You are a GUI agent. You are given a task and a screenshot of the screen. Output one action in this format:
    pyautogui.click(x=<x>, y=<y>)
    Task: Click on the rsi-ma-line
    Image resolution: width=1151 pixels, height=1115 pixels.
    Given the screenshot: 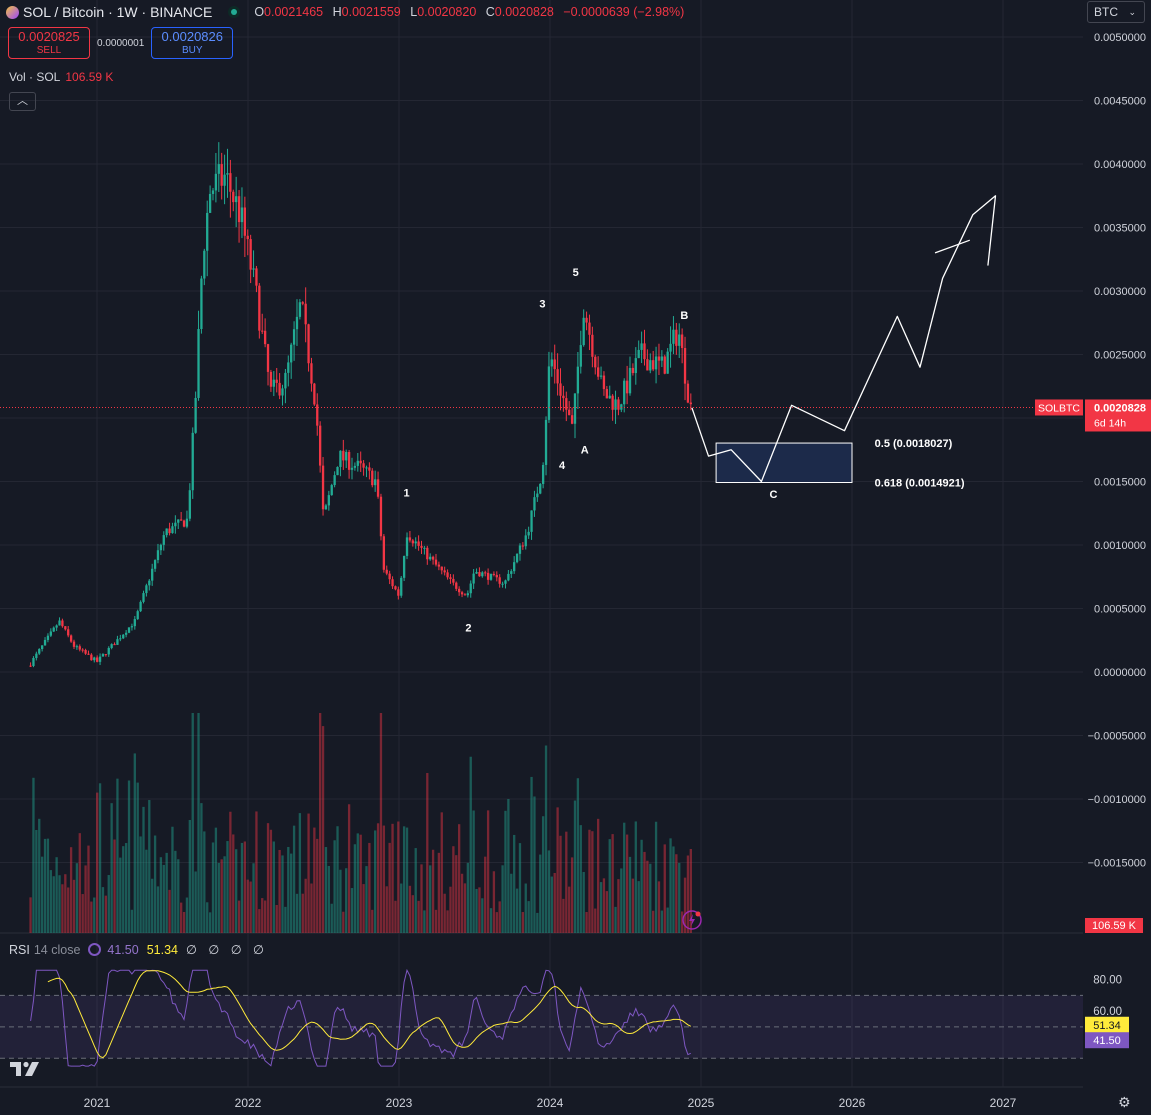 What is the action you would take?
    pyautogui.click(x=369, y=1014)
    